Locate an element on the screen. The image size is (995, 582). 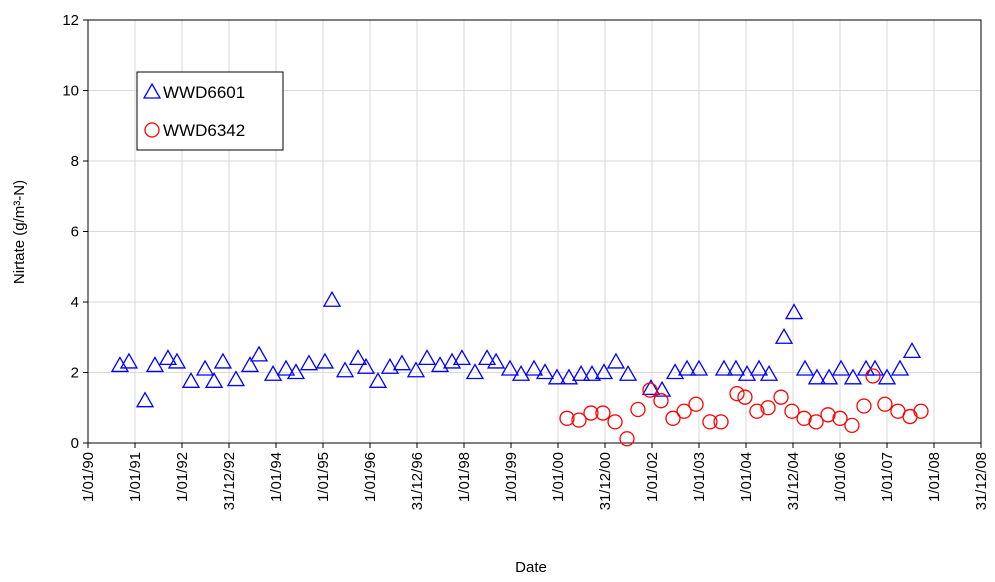
y-tick-label: 0 is located at coordinates (75, 443).